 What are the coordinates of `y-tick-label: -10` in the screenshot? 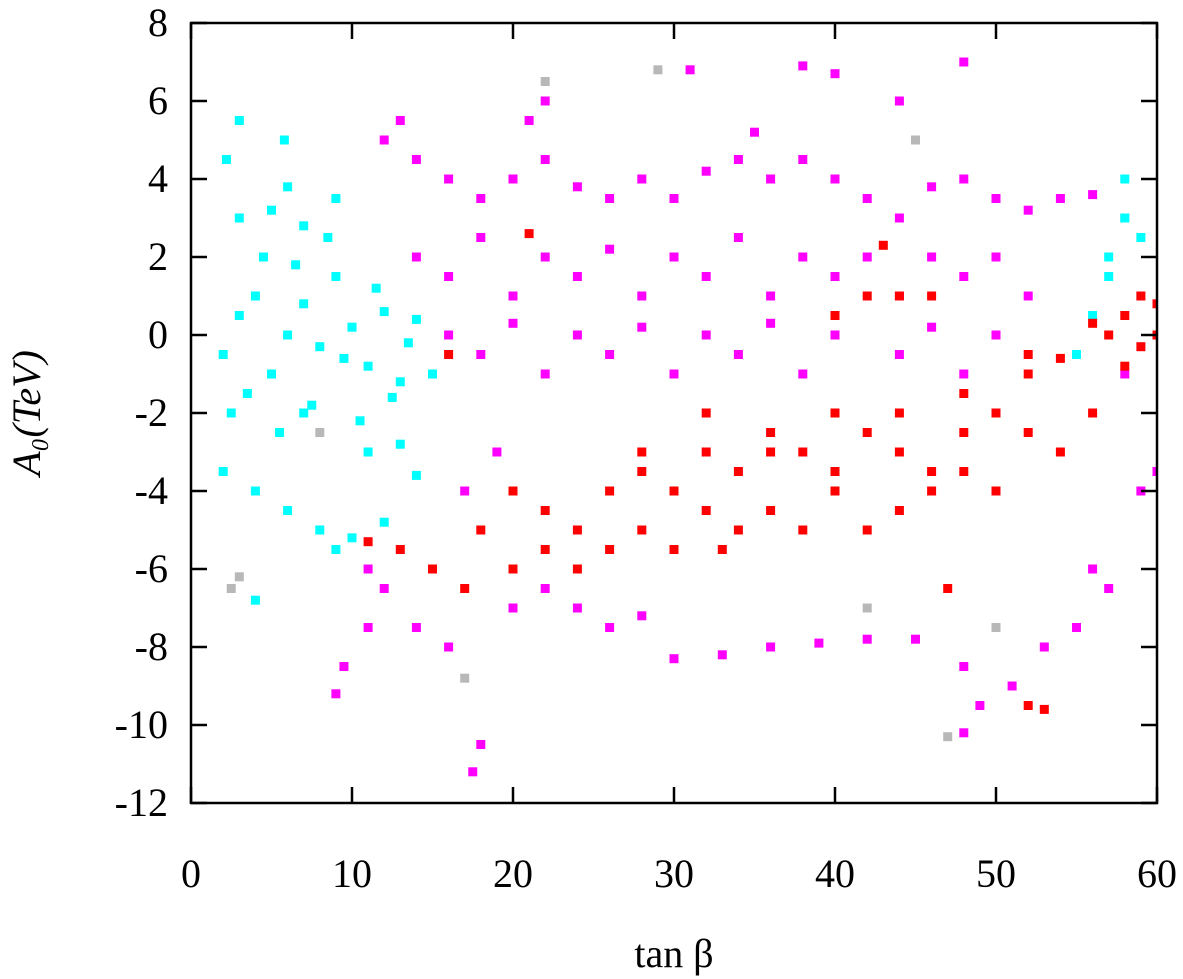 It's located at (141, 724).